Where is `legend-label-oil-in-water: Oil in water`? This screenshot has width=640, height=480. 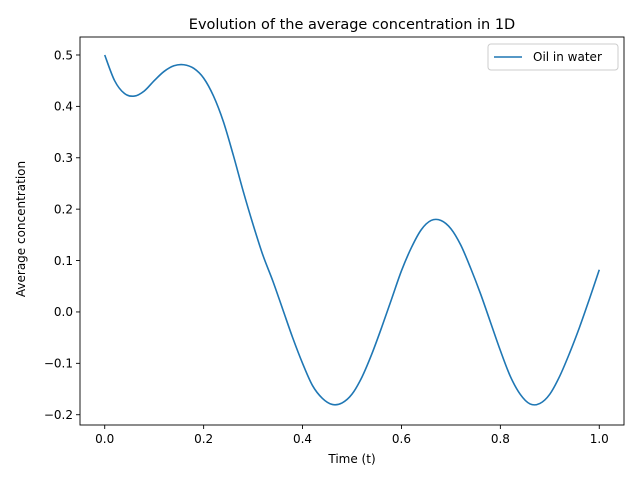 legend-label-oil-in-water: Oil in water is located at coordinates (567, 57).